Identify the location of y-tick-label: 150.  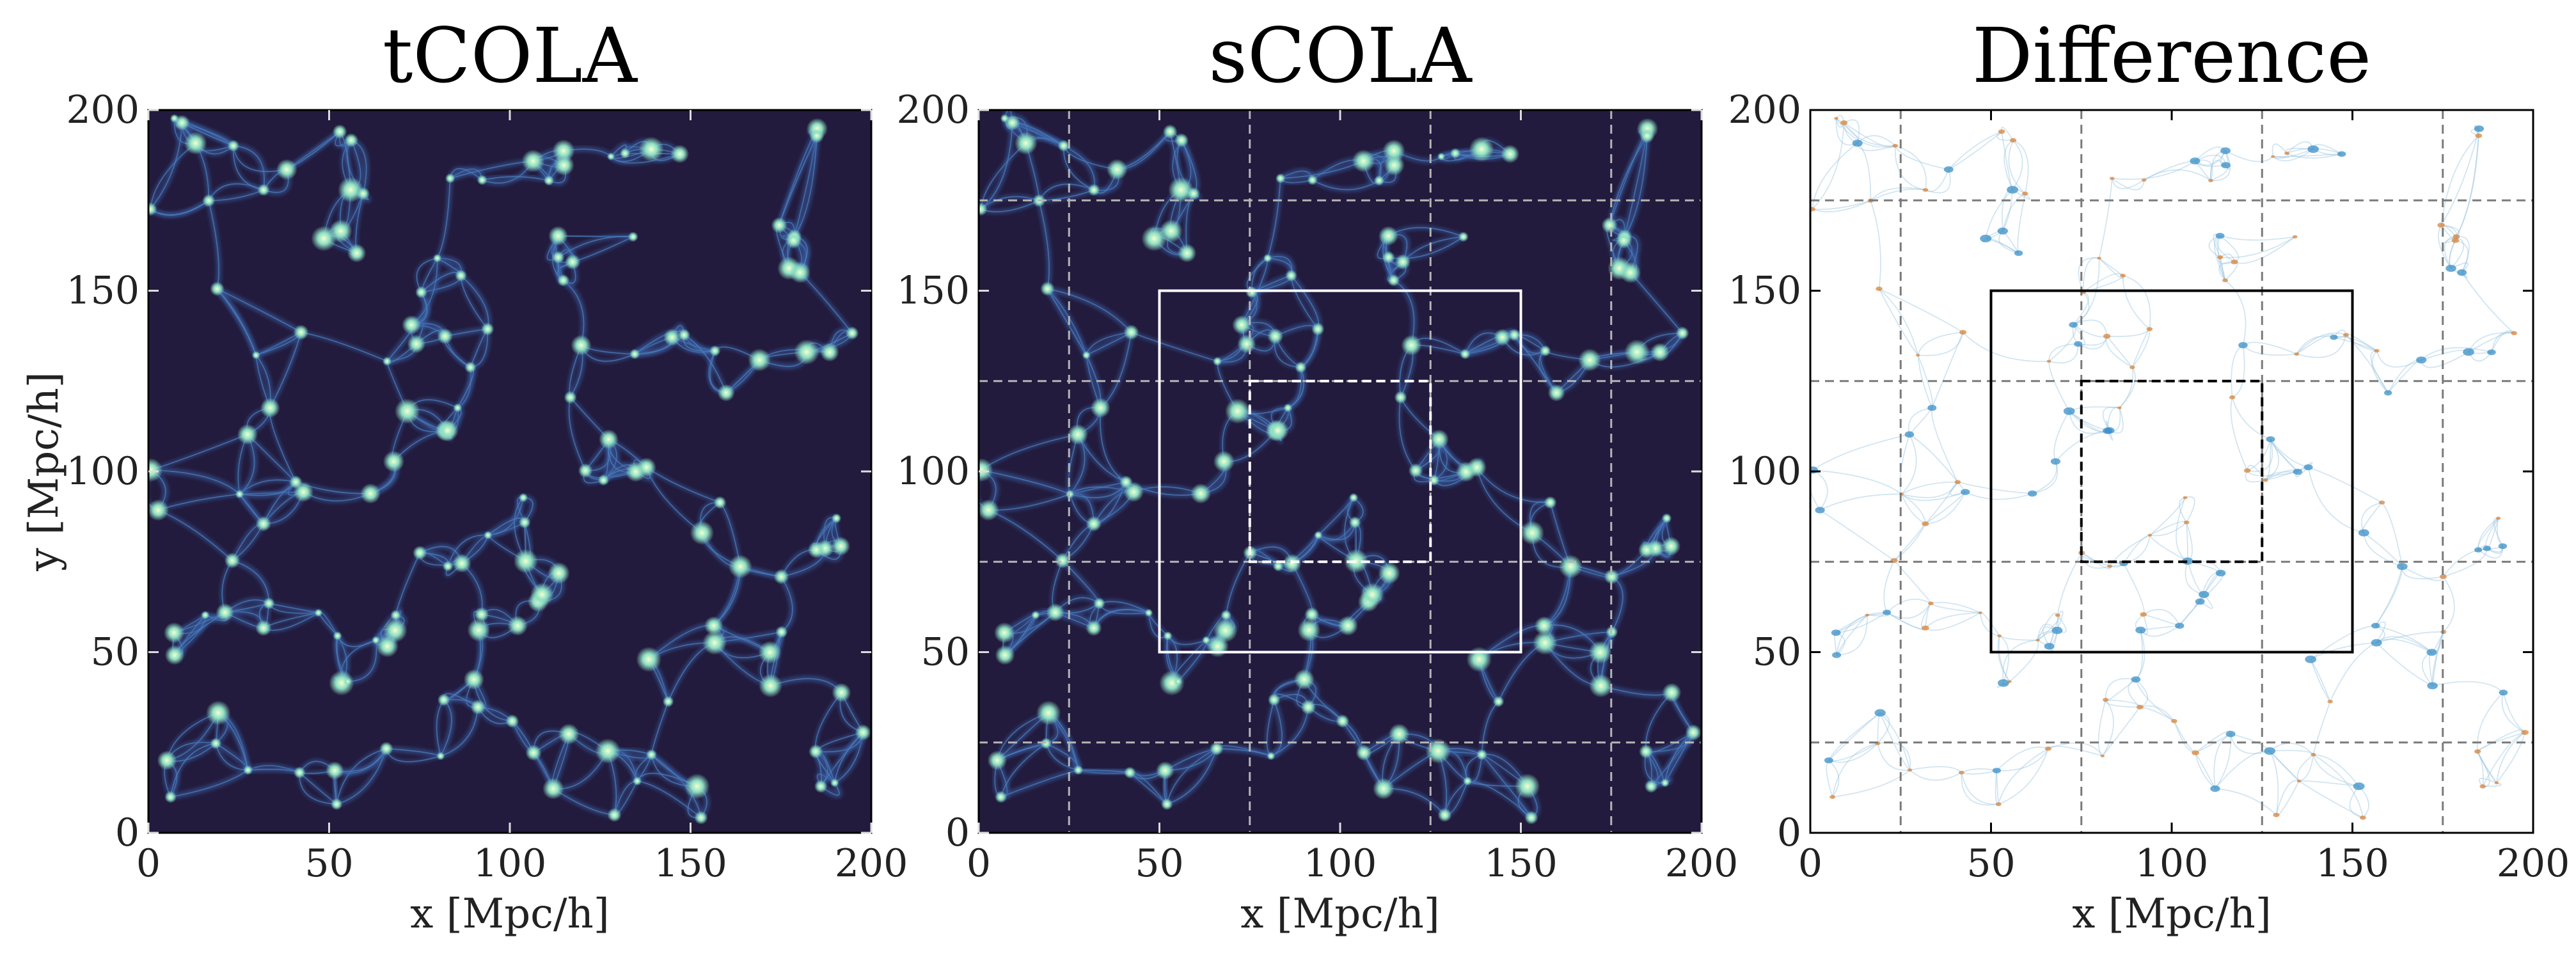
(102, 291).